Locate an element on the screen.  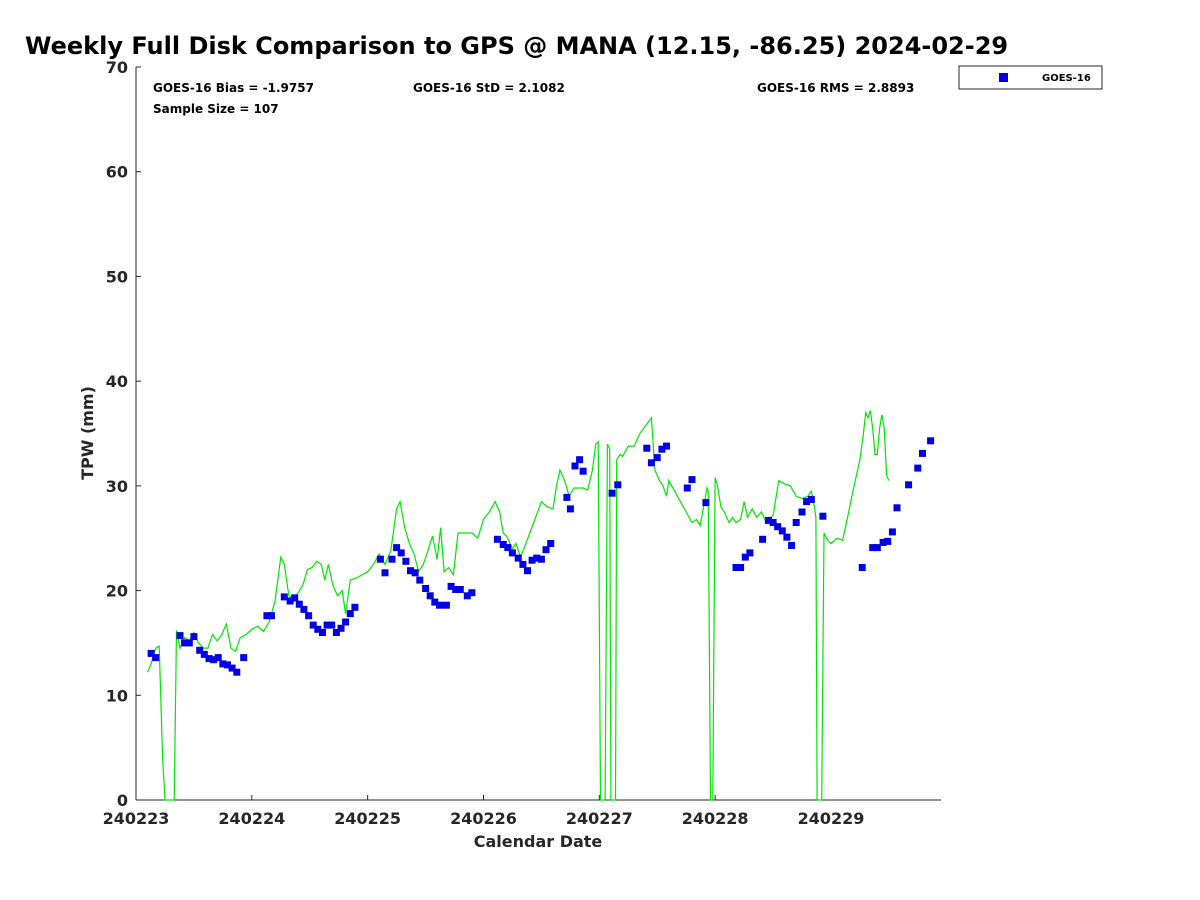
x-axis-label: Calendar Date is located at coordinates (538, 841).